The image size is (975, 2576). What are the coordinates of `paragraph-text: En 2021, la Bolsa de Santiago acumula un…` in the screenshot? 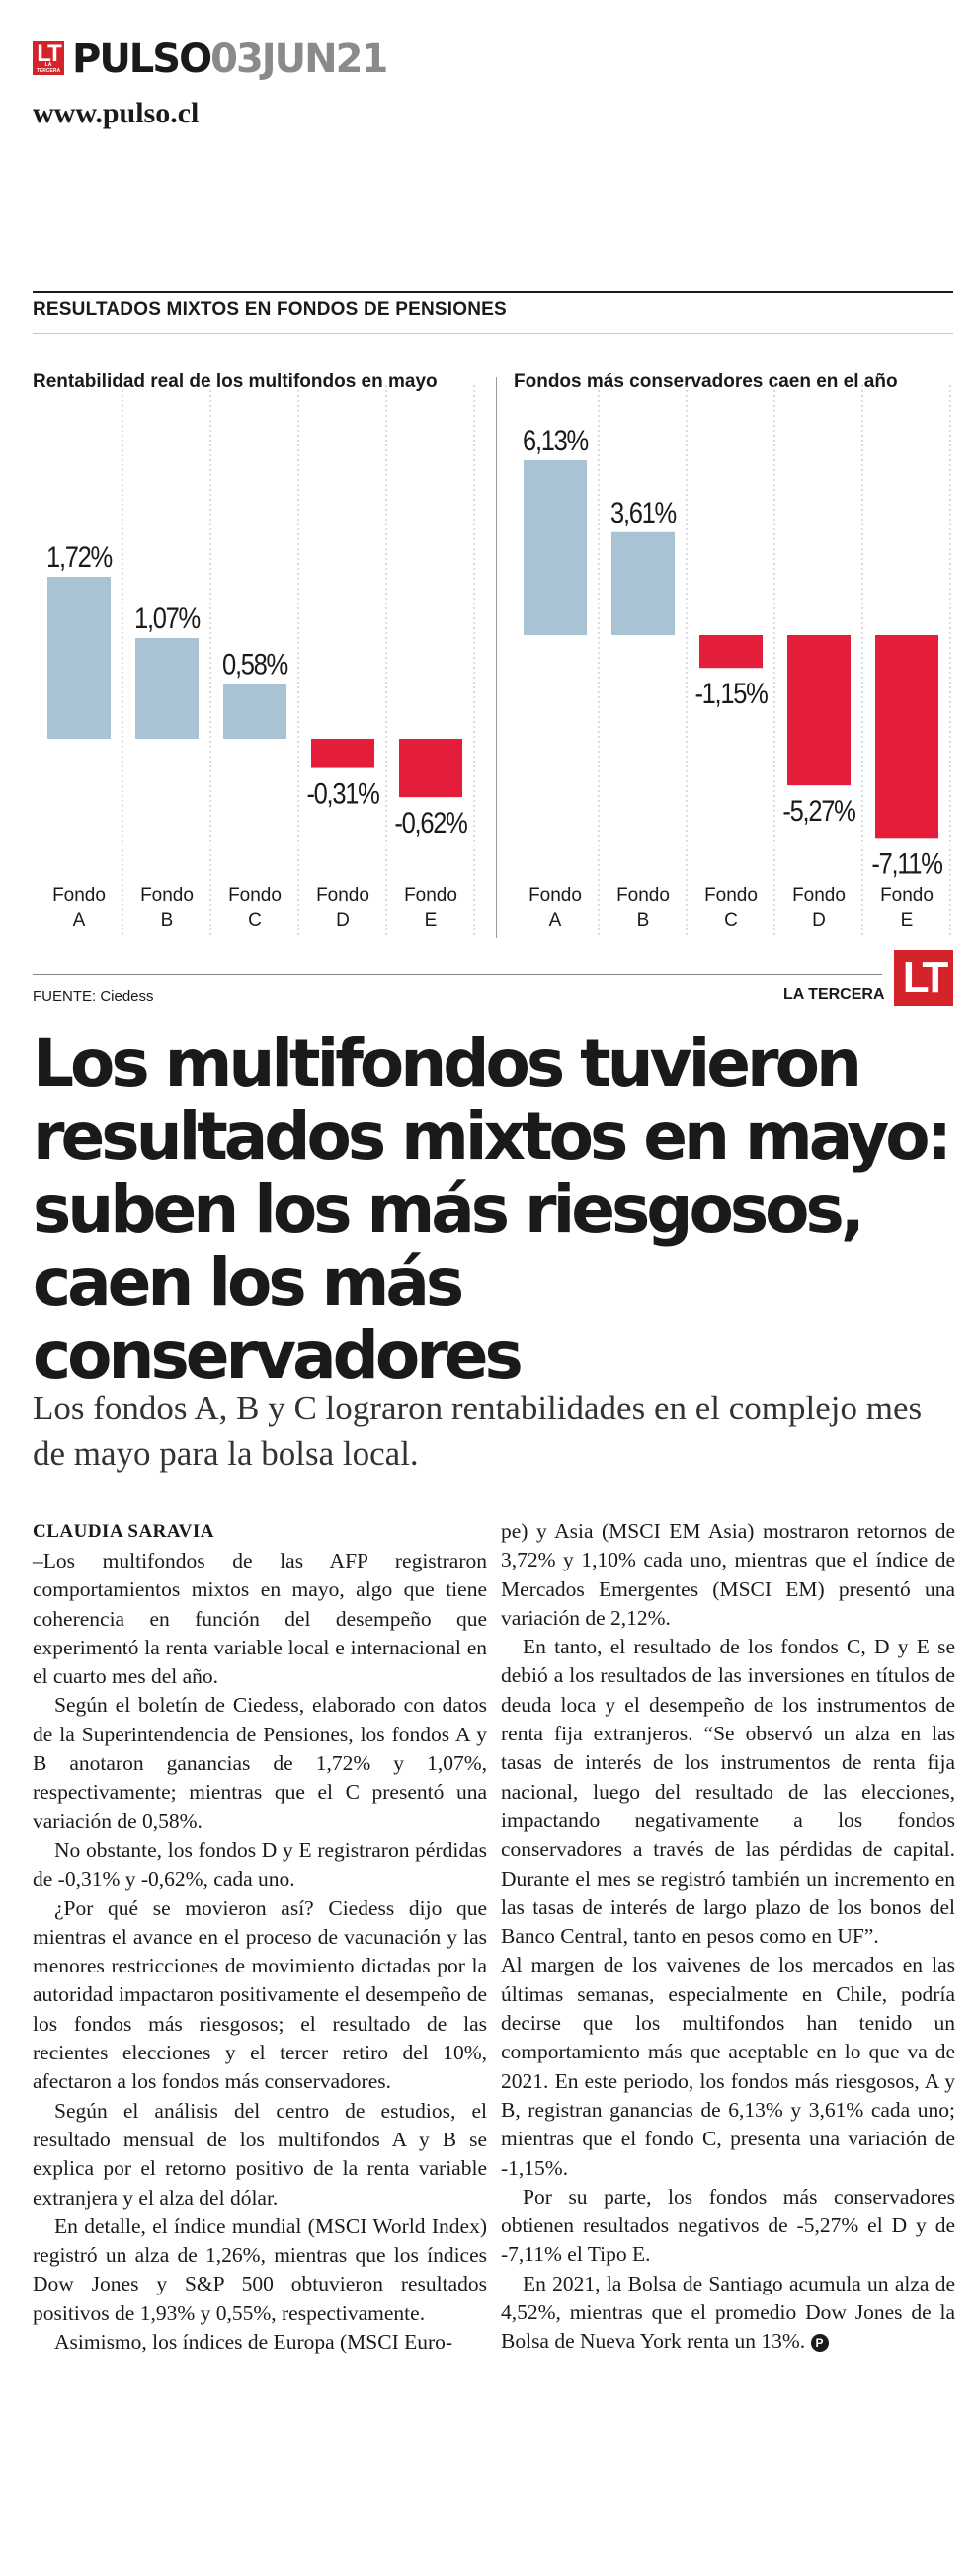 It's located at (728, 2312).